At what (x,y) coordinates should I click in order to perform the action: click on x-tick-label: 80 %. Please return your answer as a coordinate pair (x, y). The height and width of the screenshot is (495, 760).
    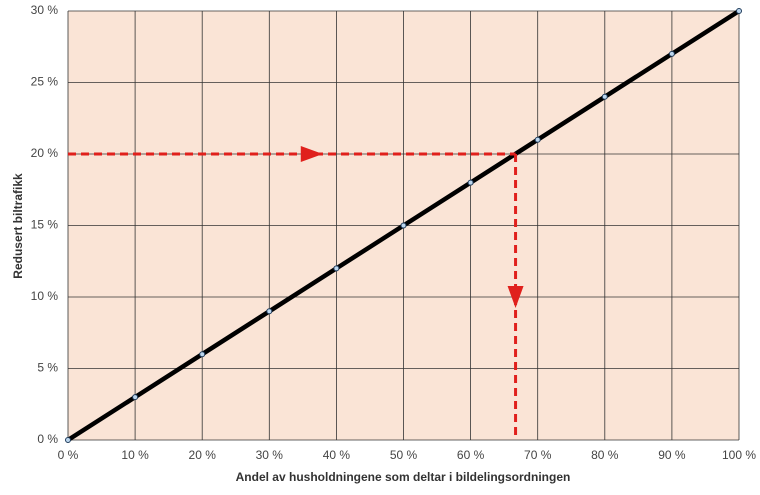
    Looking at the image, I should click on (605, 455).